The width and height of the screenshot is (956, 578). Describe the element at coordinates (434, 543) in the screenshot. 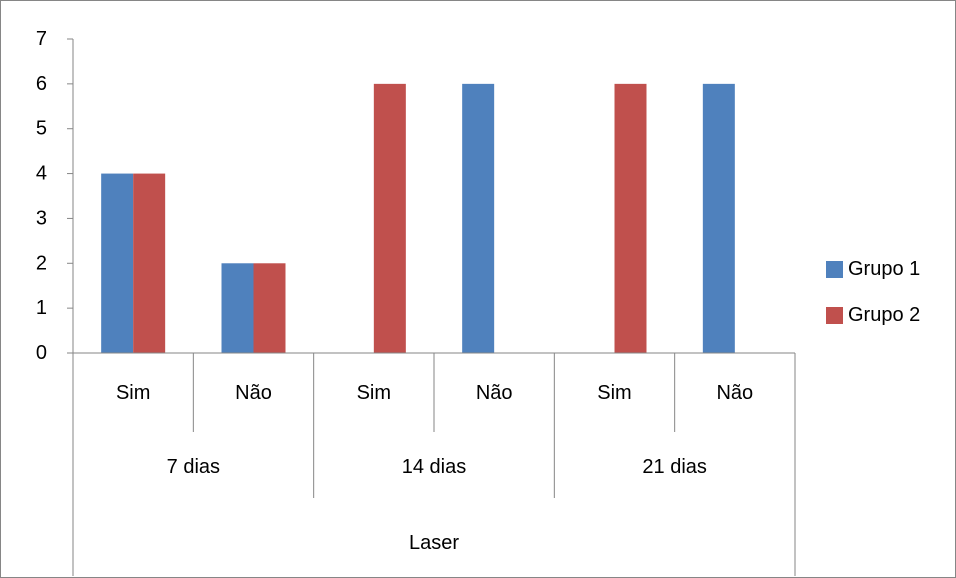

I see `x-outer-group-label: Laser` at that location.